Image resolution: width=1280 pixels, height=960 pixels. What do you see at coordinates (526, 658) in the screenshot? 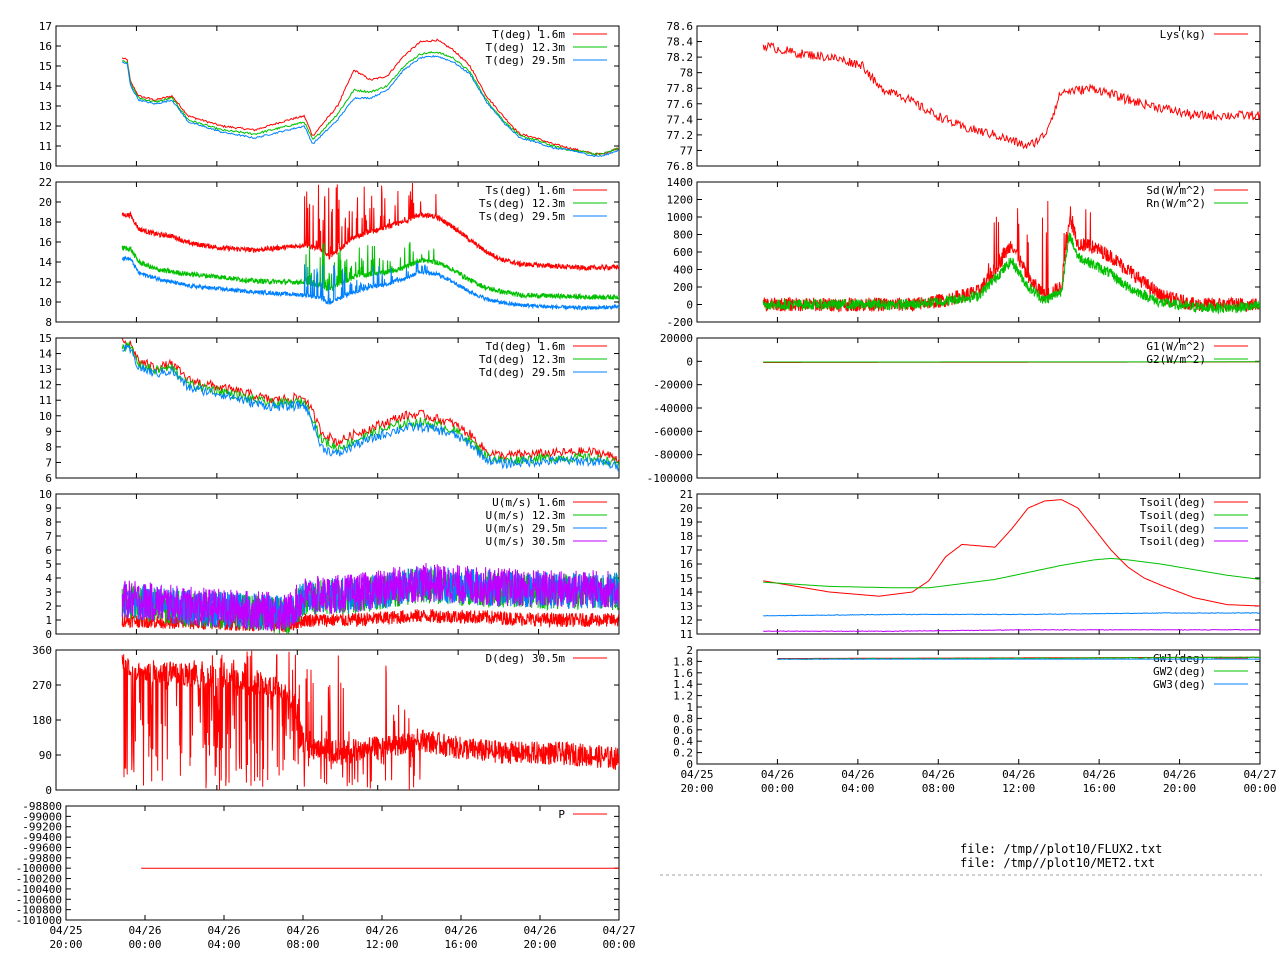
I see `legend-label: D(deg) 30.5m` at bounding box center [526, 658].